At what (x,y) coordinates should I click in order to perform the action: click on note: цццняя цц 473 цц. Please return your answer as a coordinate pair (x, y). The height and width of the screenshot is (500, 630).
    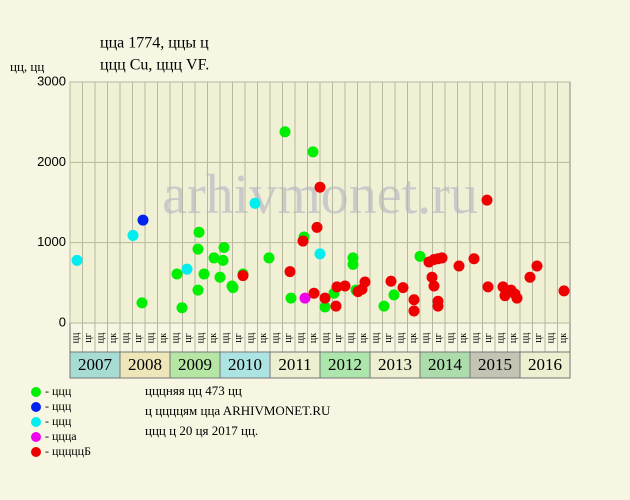
    Looking at the image, I should click on (193, 390).